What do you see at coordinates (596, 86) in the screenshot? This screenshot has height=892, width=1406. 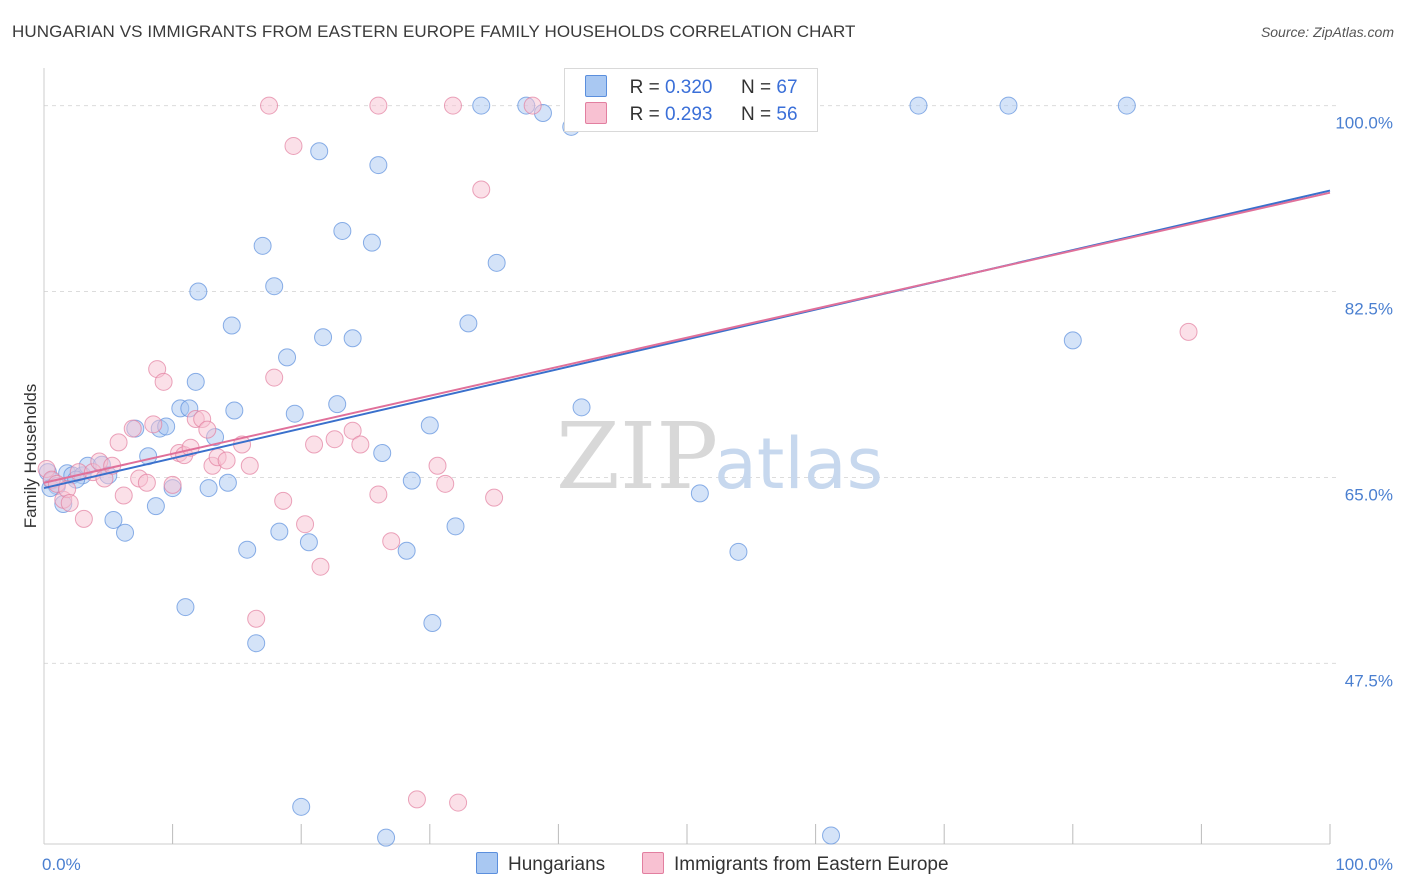 I see `legend-swatch-hungarians` at bounding box center [596, 86].